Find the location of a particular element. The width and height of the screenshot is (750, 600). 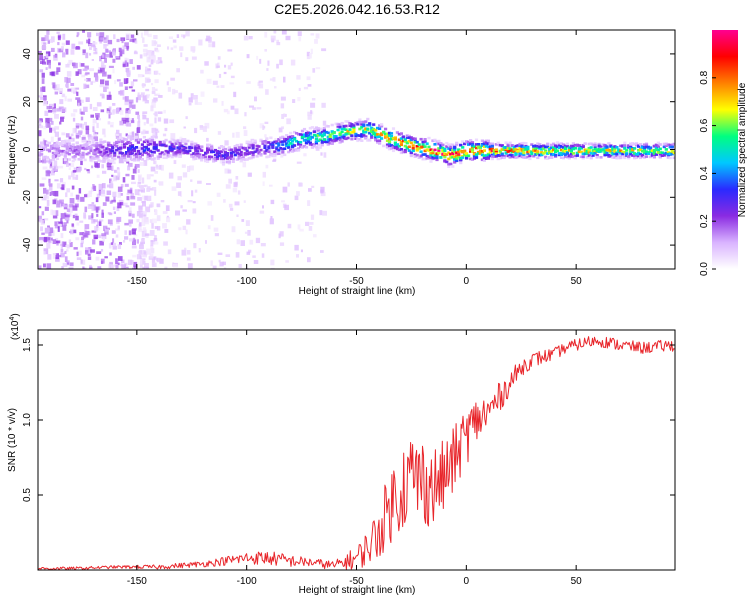

snr-x-tick-label: 50 is located at coordinates (577, 581).